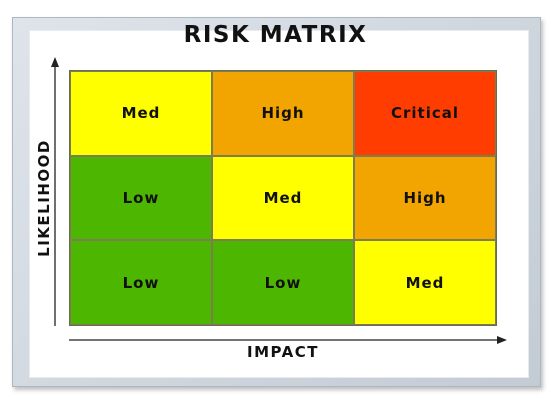 The image size is (551, 400). I want to click on matrix-cell: Critical, so click(425, 113).